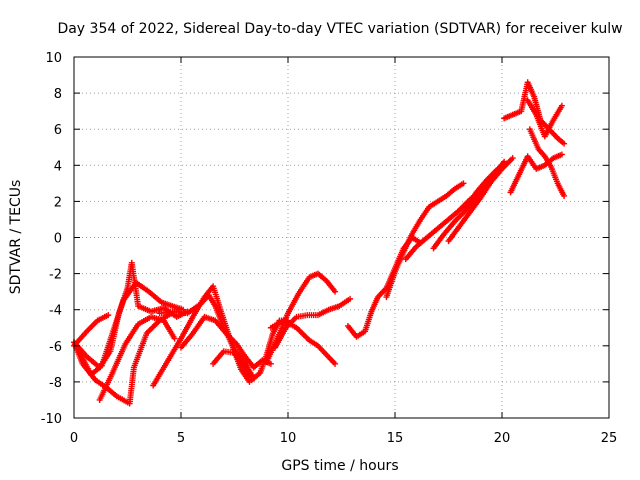  I want to click on y-tick-label: 6, so click(58, 130).